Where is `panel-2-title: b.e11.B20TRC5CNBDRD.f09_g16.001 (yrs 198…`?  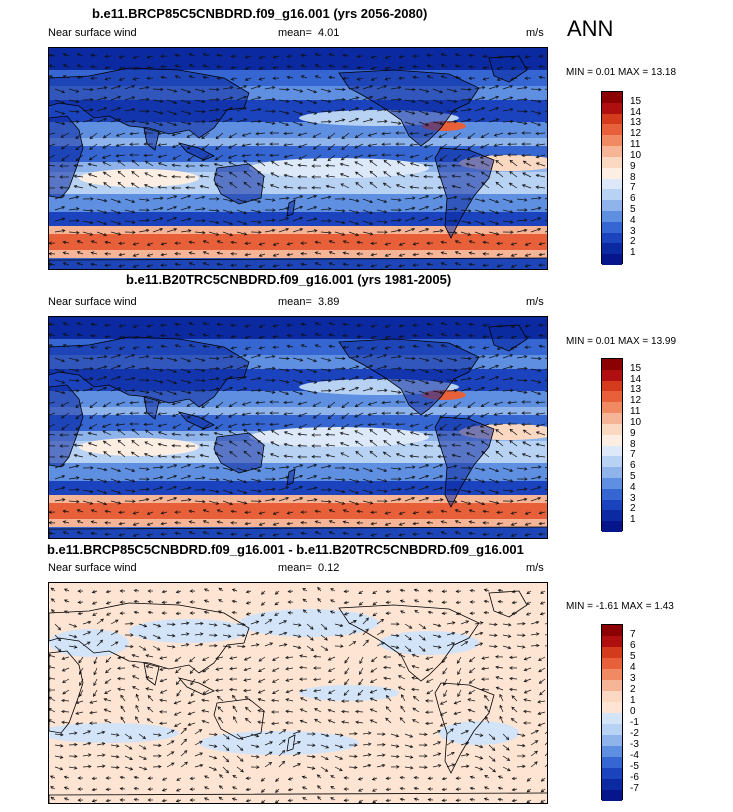 panel-2-title: b.e11.B20TRC5CNBDRD.f09_g16.001 (yrs 198… is located at coordinates (289, 279).